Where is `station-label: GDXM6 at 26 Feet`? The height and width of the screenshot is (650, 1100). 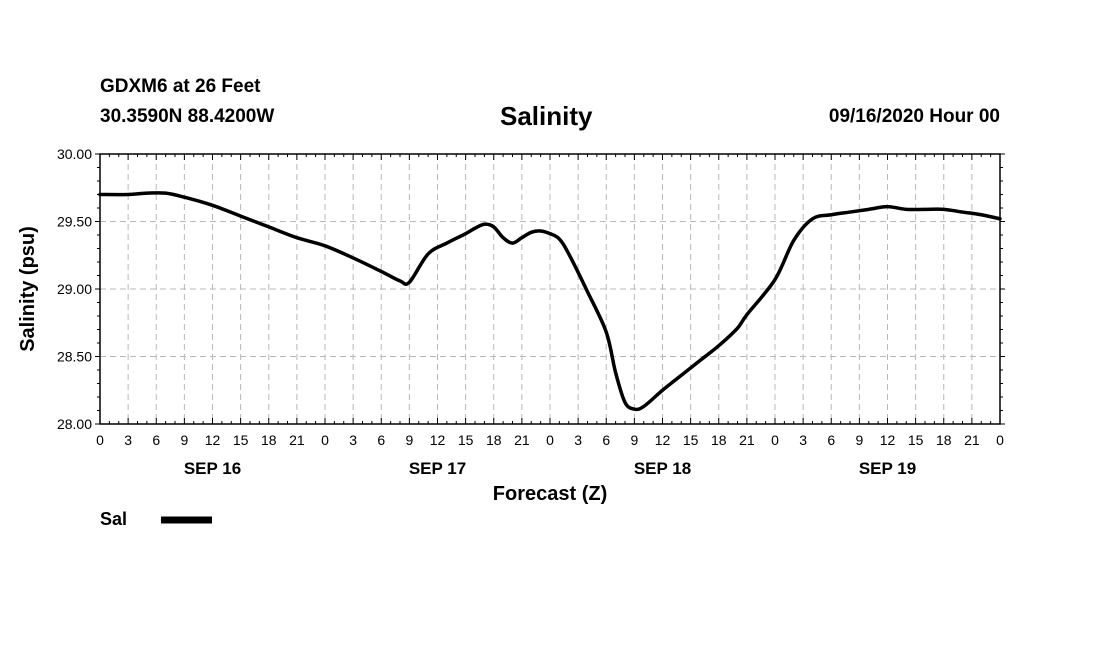 station-label: GDXM6 at 26 Feet is located at coordinates (180, 86).